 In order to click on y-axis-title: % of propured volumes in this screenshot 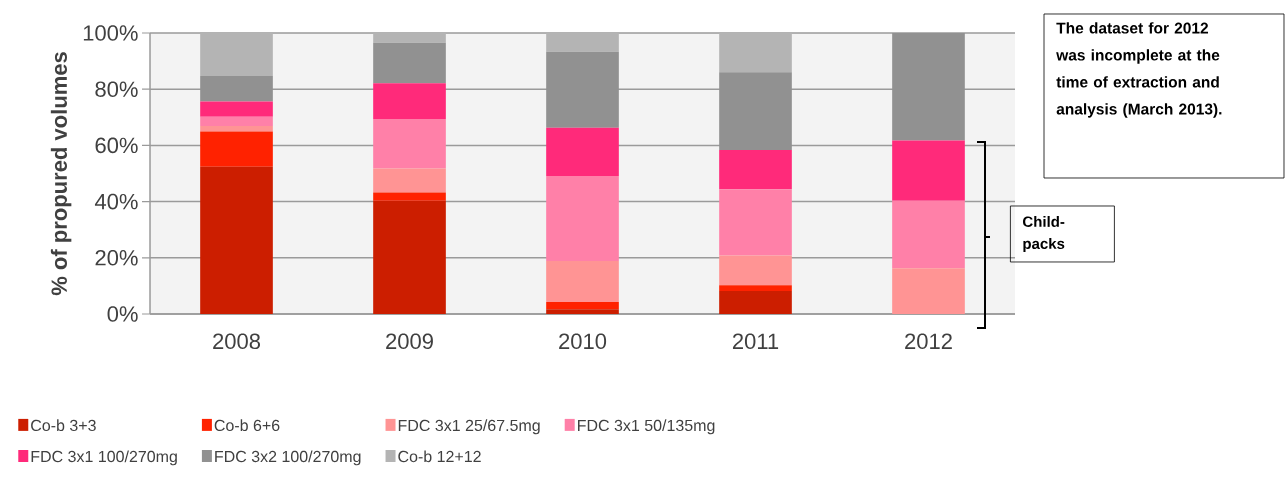, I will do `click(61, 174)`.